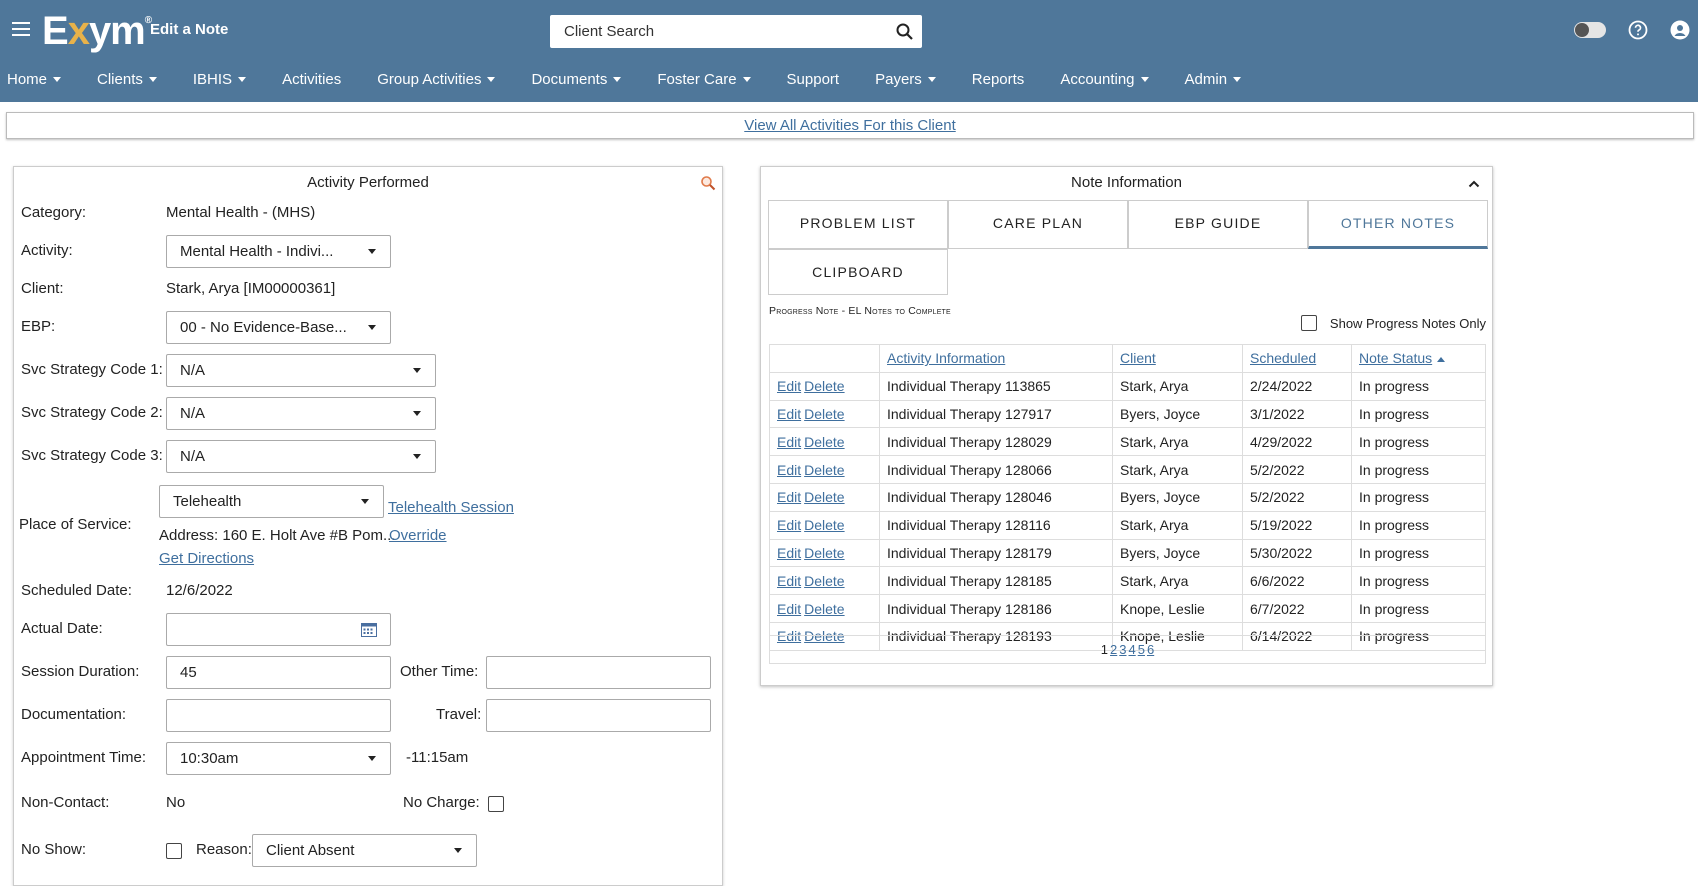  I want to click on nav-foster-care: Foster Care, so click(704, 79).